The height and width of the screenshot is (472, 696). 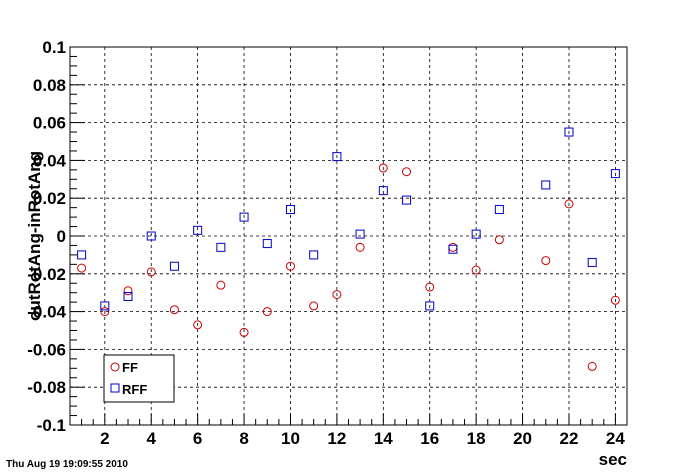 I want to click on y-tick-label: -0.06, so click(x=46, y=349).